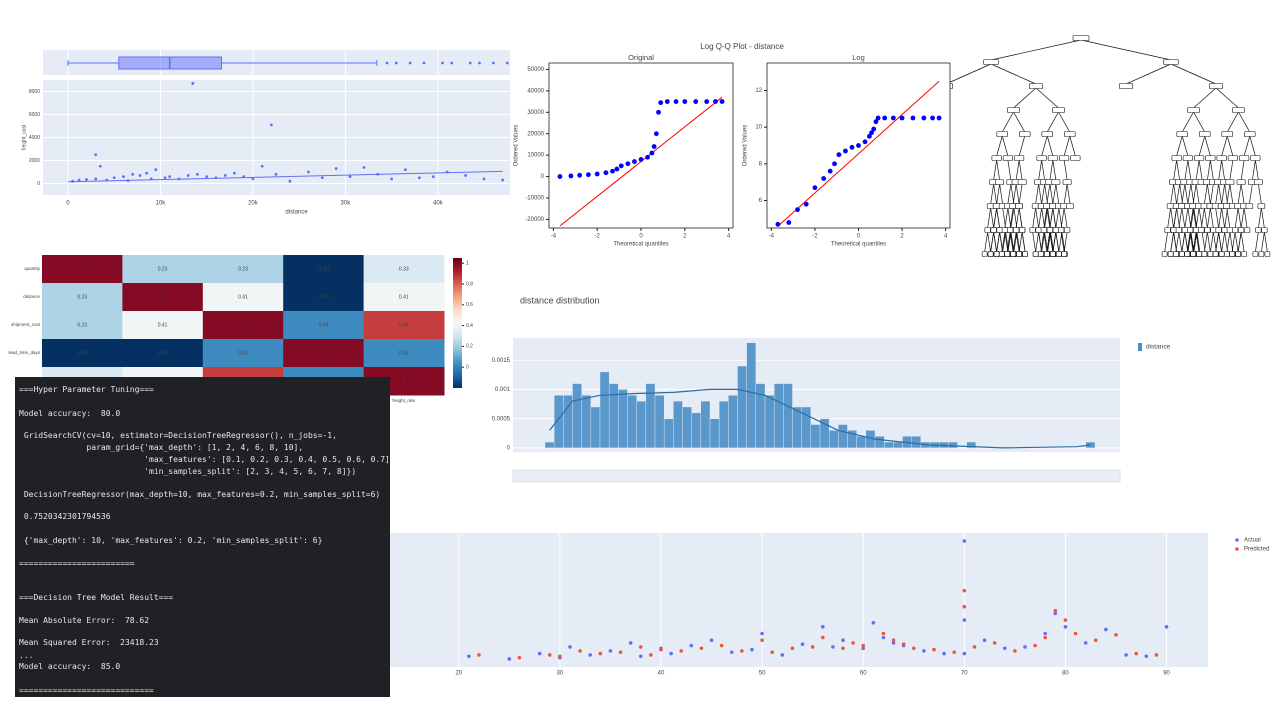 Image resolution: width=1280 pixels, height=720 pixels. I want to click on y-tick-label: 40000, so click(535, 91).